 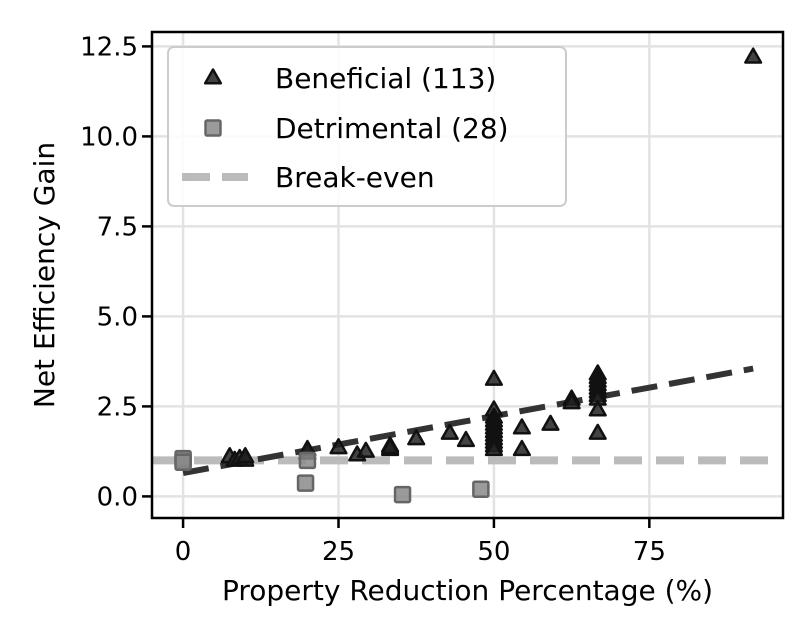 I want to click on legend-detrimental-label: Detrimental (28), so click(x=392, y=128).